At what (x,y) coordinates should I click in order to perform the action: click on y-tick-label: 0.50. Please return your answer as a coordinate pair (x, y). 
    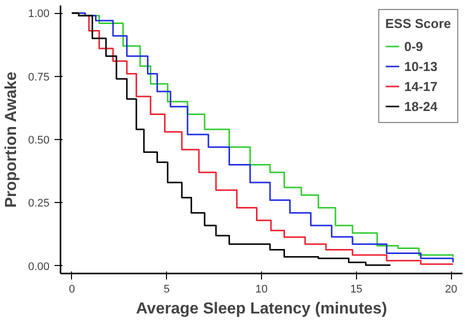
    Looking at the image, I should click on (39, 140).